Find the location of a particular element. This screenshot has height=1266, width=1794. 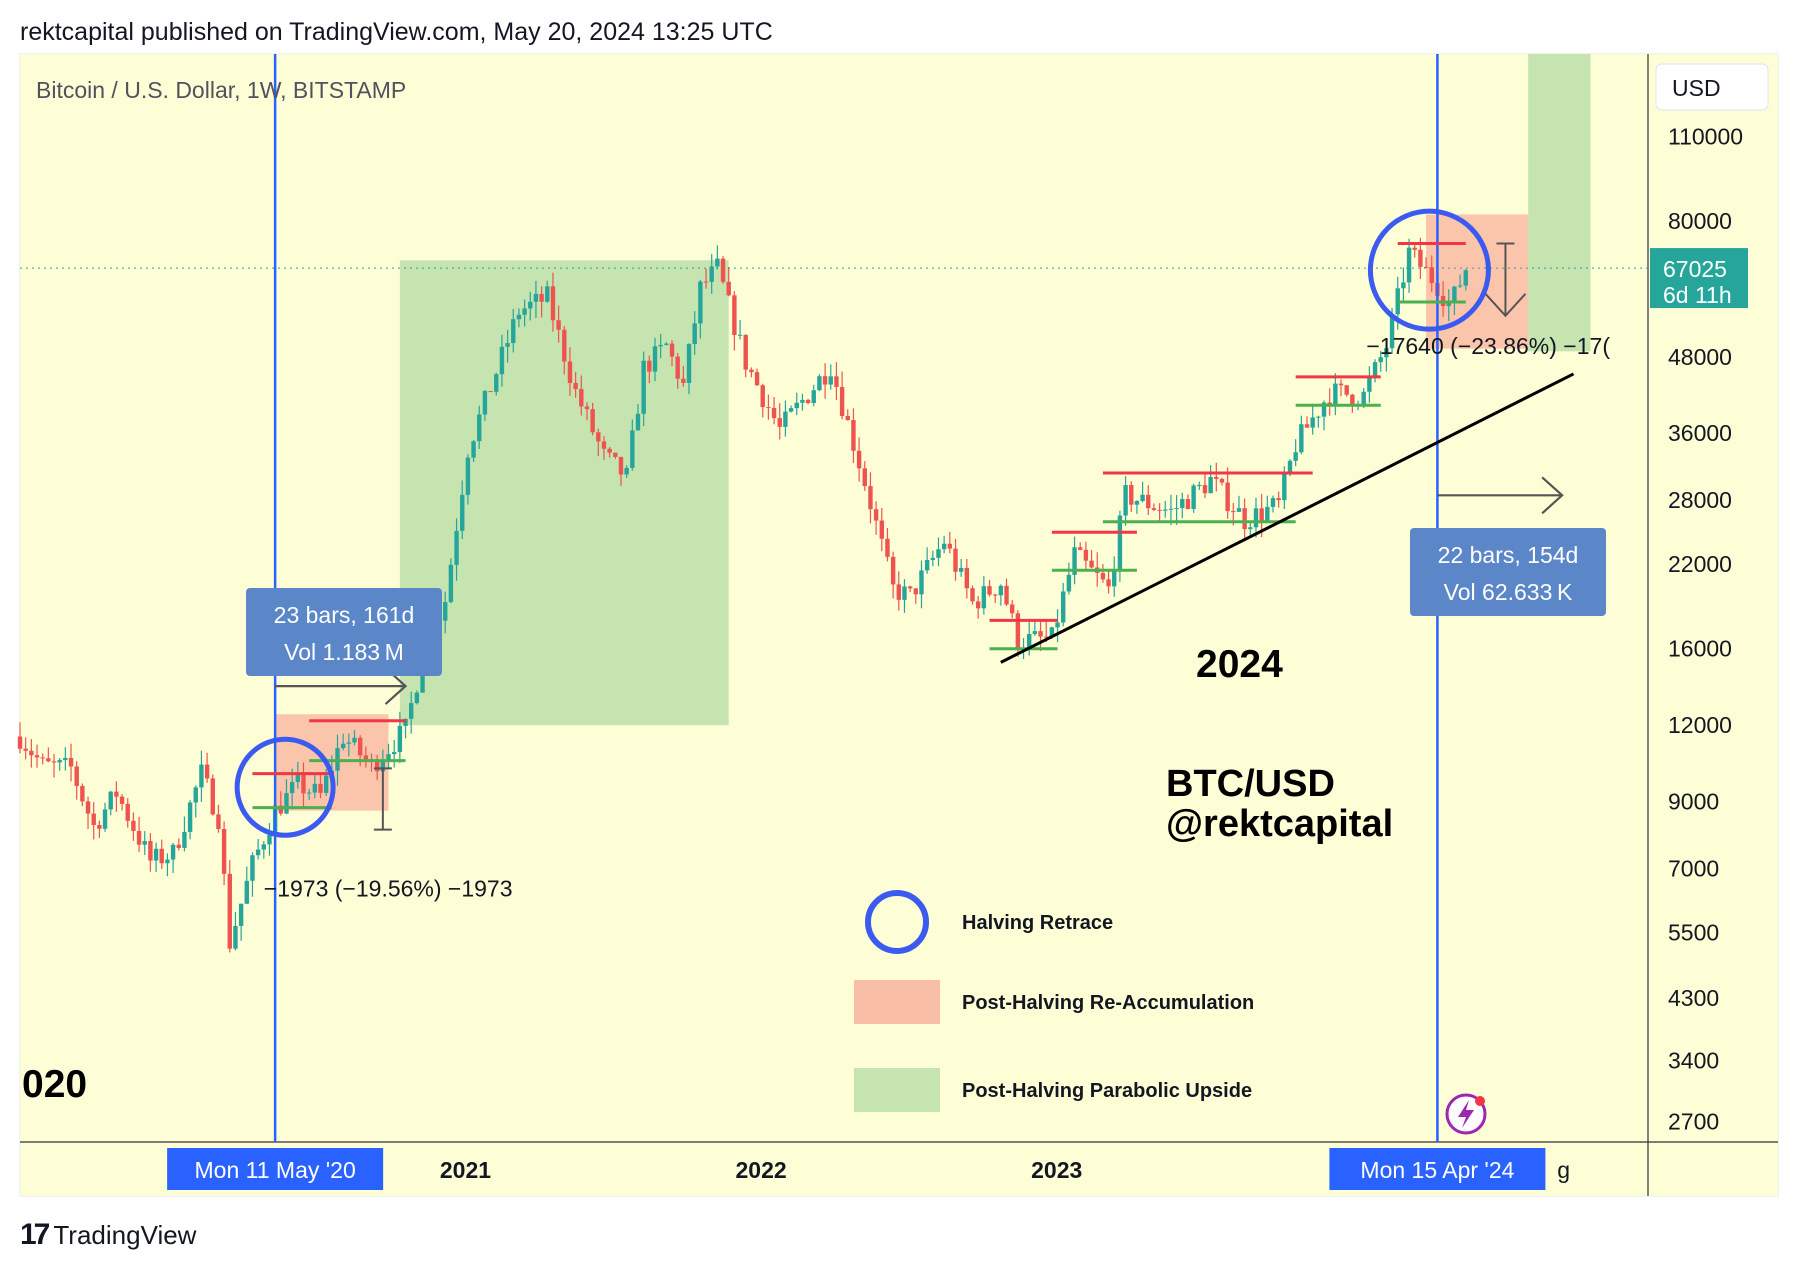

price-axis-background is located at coordinates (1713, 598).